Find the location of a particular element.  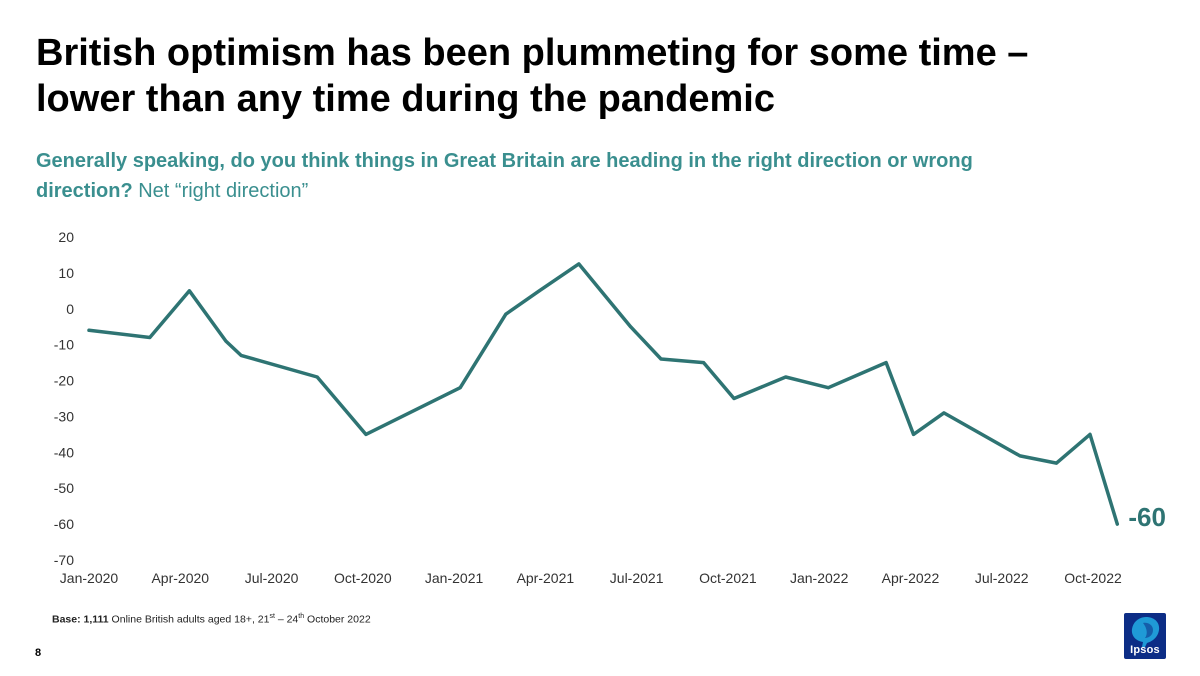

x-tick-label: Jul-2021 is located at coordinates (637, 578).